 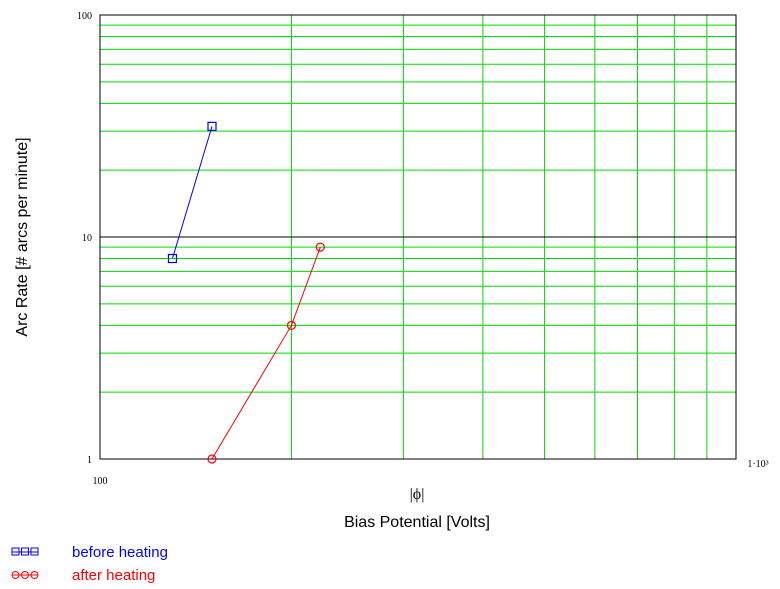 What do you see at coordinates (22, 236) in the screenshot?
I see `y-axis-title: Arc Rate [# arcs per minute]` at bounding box center [22, 236].